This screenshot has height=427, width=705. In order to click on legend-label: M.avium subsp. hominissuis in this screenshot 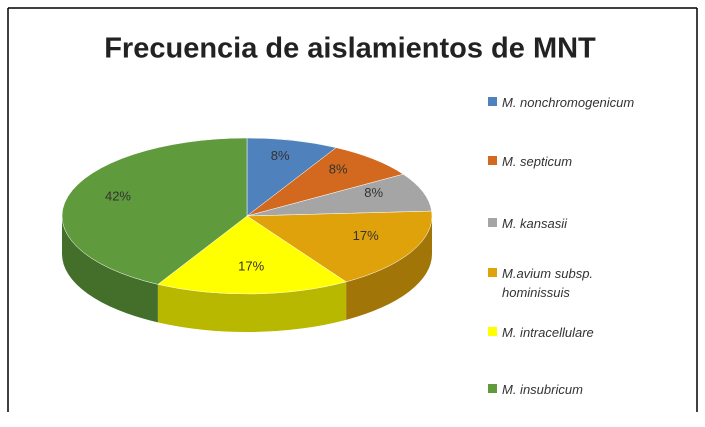, I will do `click(548, 283)`.